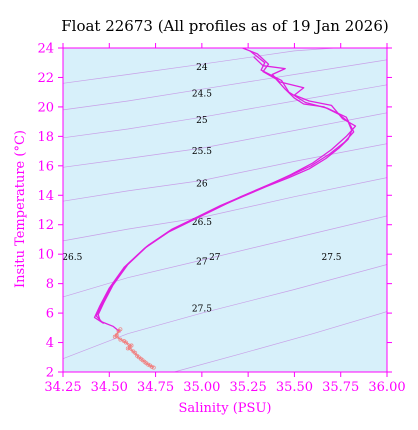 Image resolution: width=418 pixels, height=430 pixels. What do you see at coordinates (45, 225) in the screenshot?
I see `y-tick-label: 12` at bounding box center [45, 225].